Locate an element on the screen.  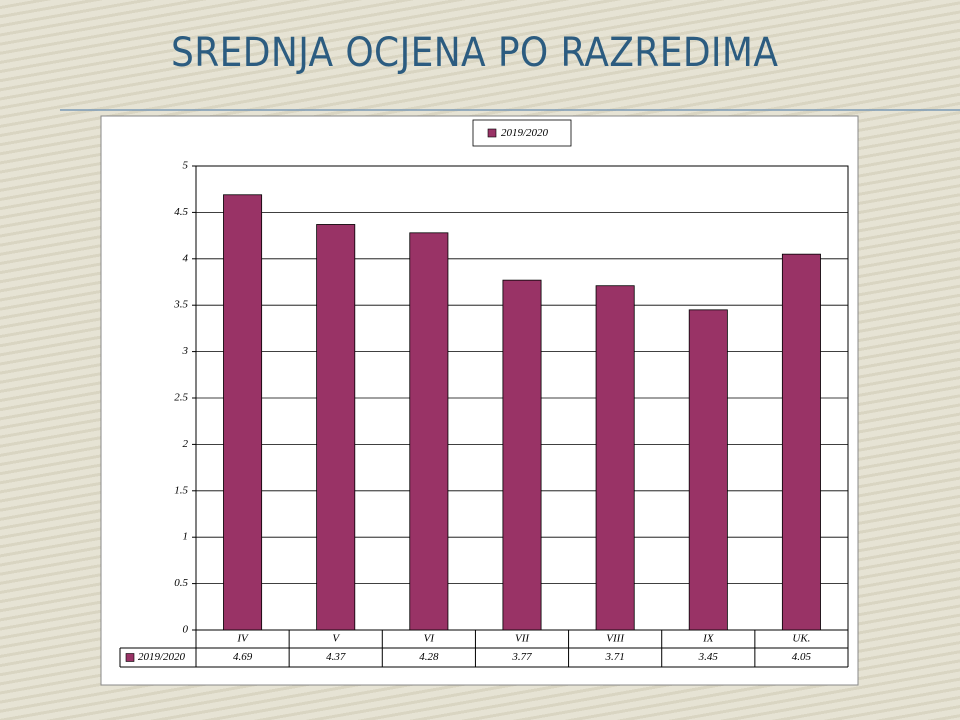
x-tick-label: UK. is located at coordinates (801, 639).